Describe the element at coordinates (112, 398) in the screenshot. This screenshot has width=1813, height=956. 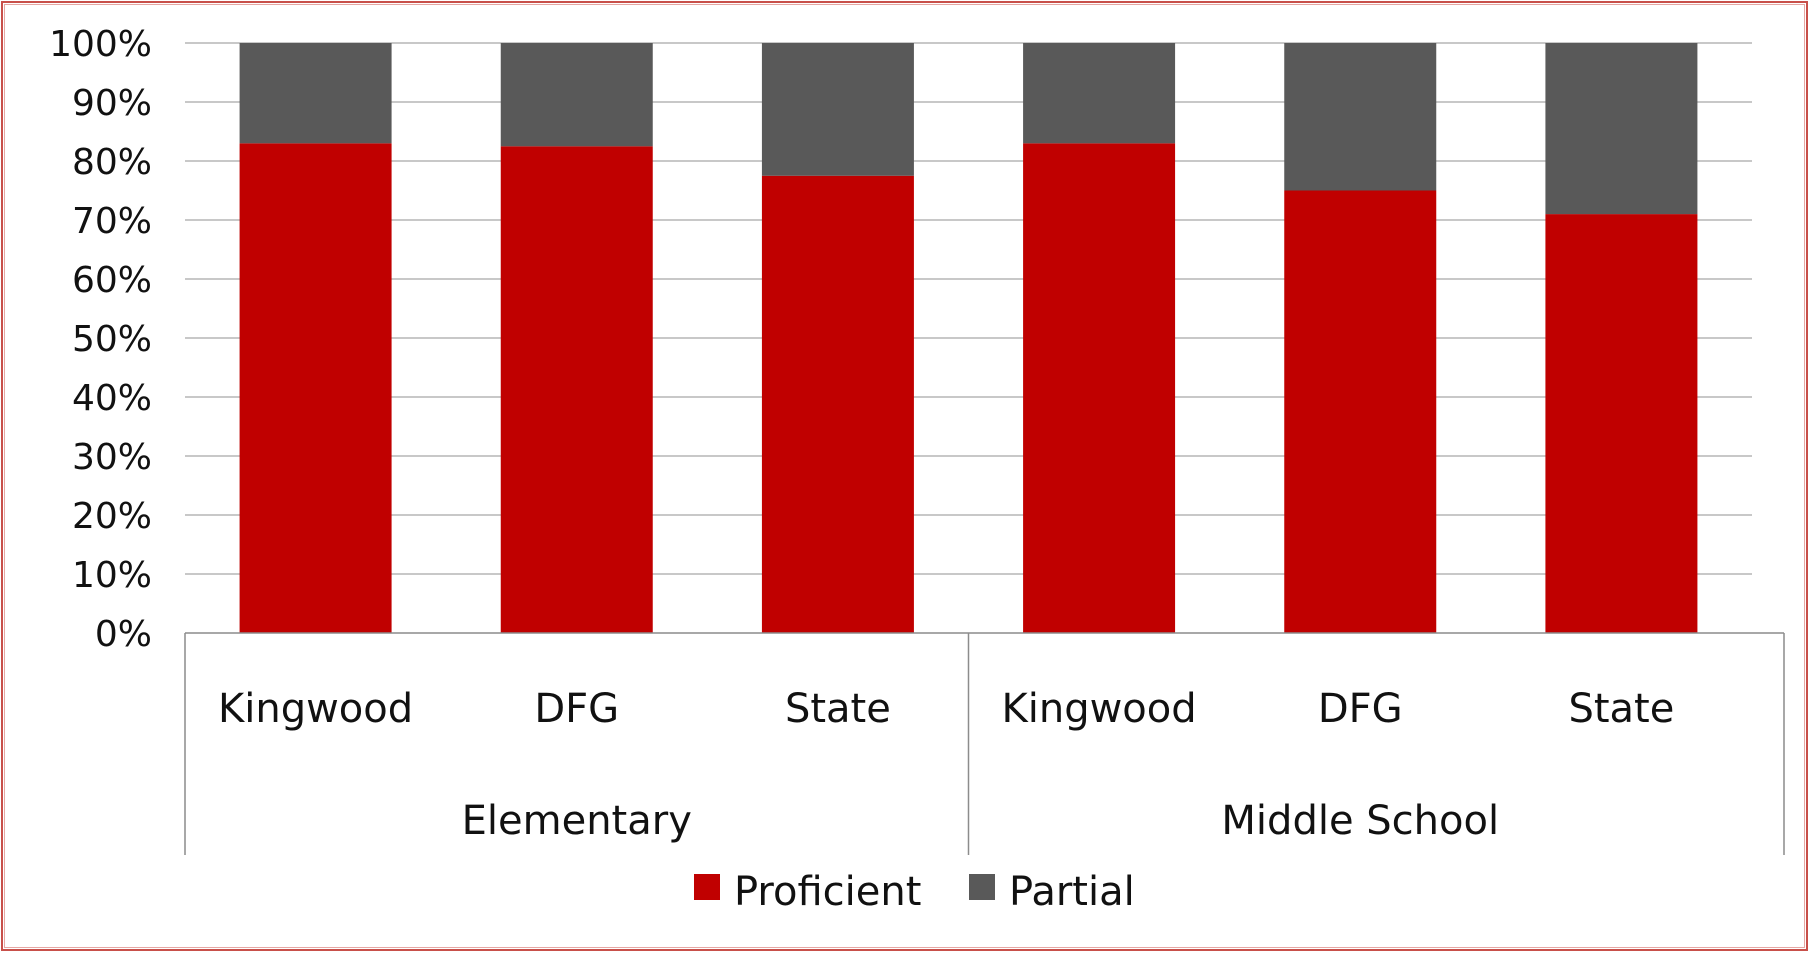
I see `y-tick-label: 40%` at that location.